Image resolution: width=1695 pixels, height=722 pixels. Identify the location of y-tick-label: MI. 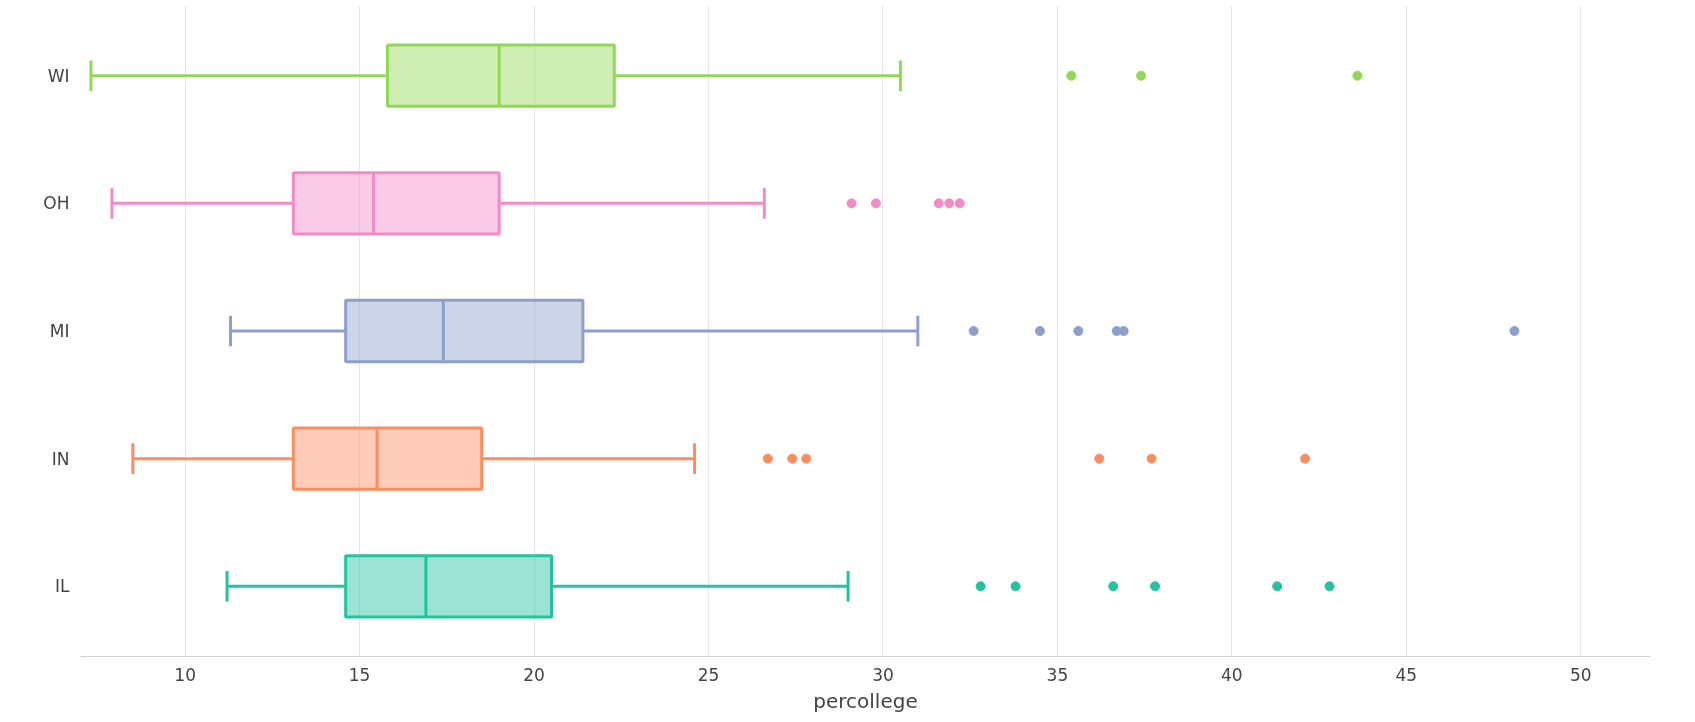
(59, 331).